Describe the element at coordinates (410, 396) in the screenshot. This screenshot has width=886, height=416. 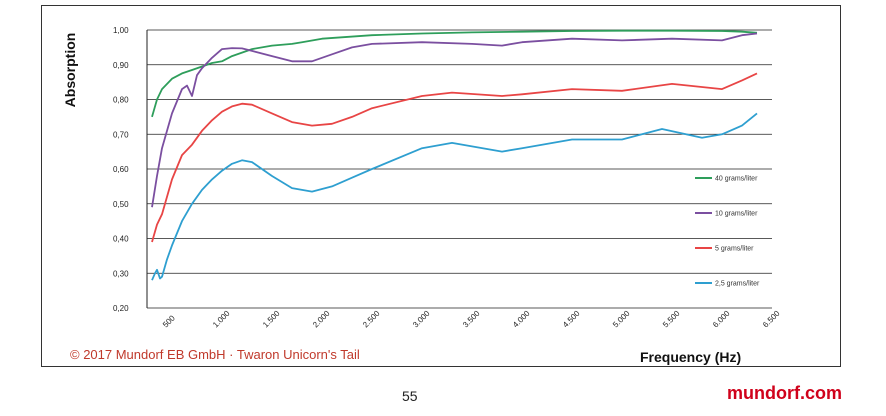
I see `page-number: 55` at that location.